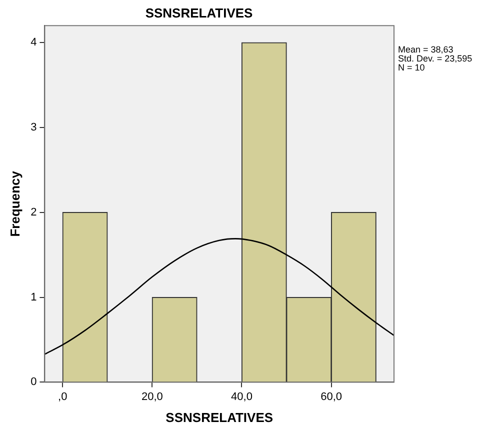 This screenshot has width=478, height=434. Describe the element at coordinates (152, 396) in the screenshot. I see `x-tick-label: 20,0` at that location.